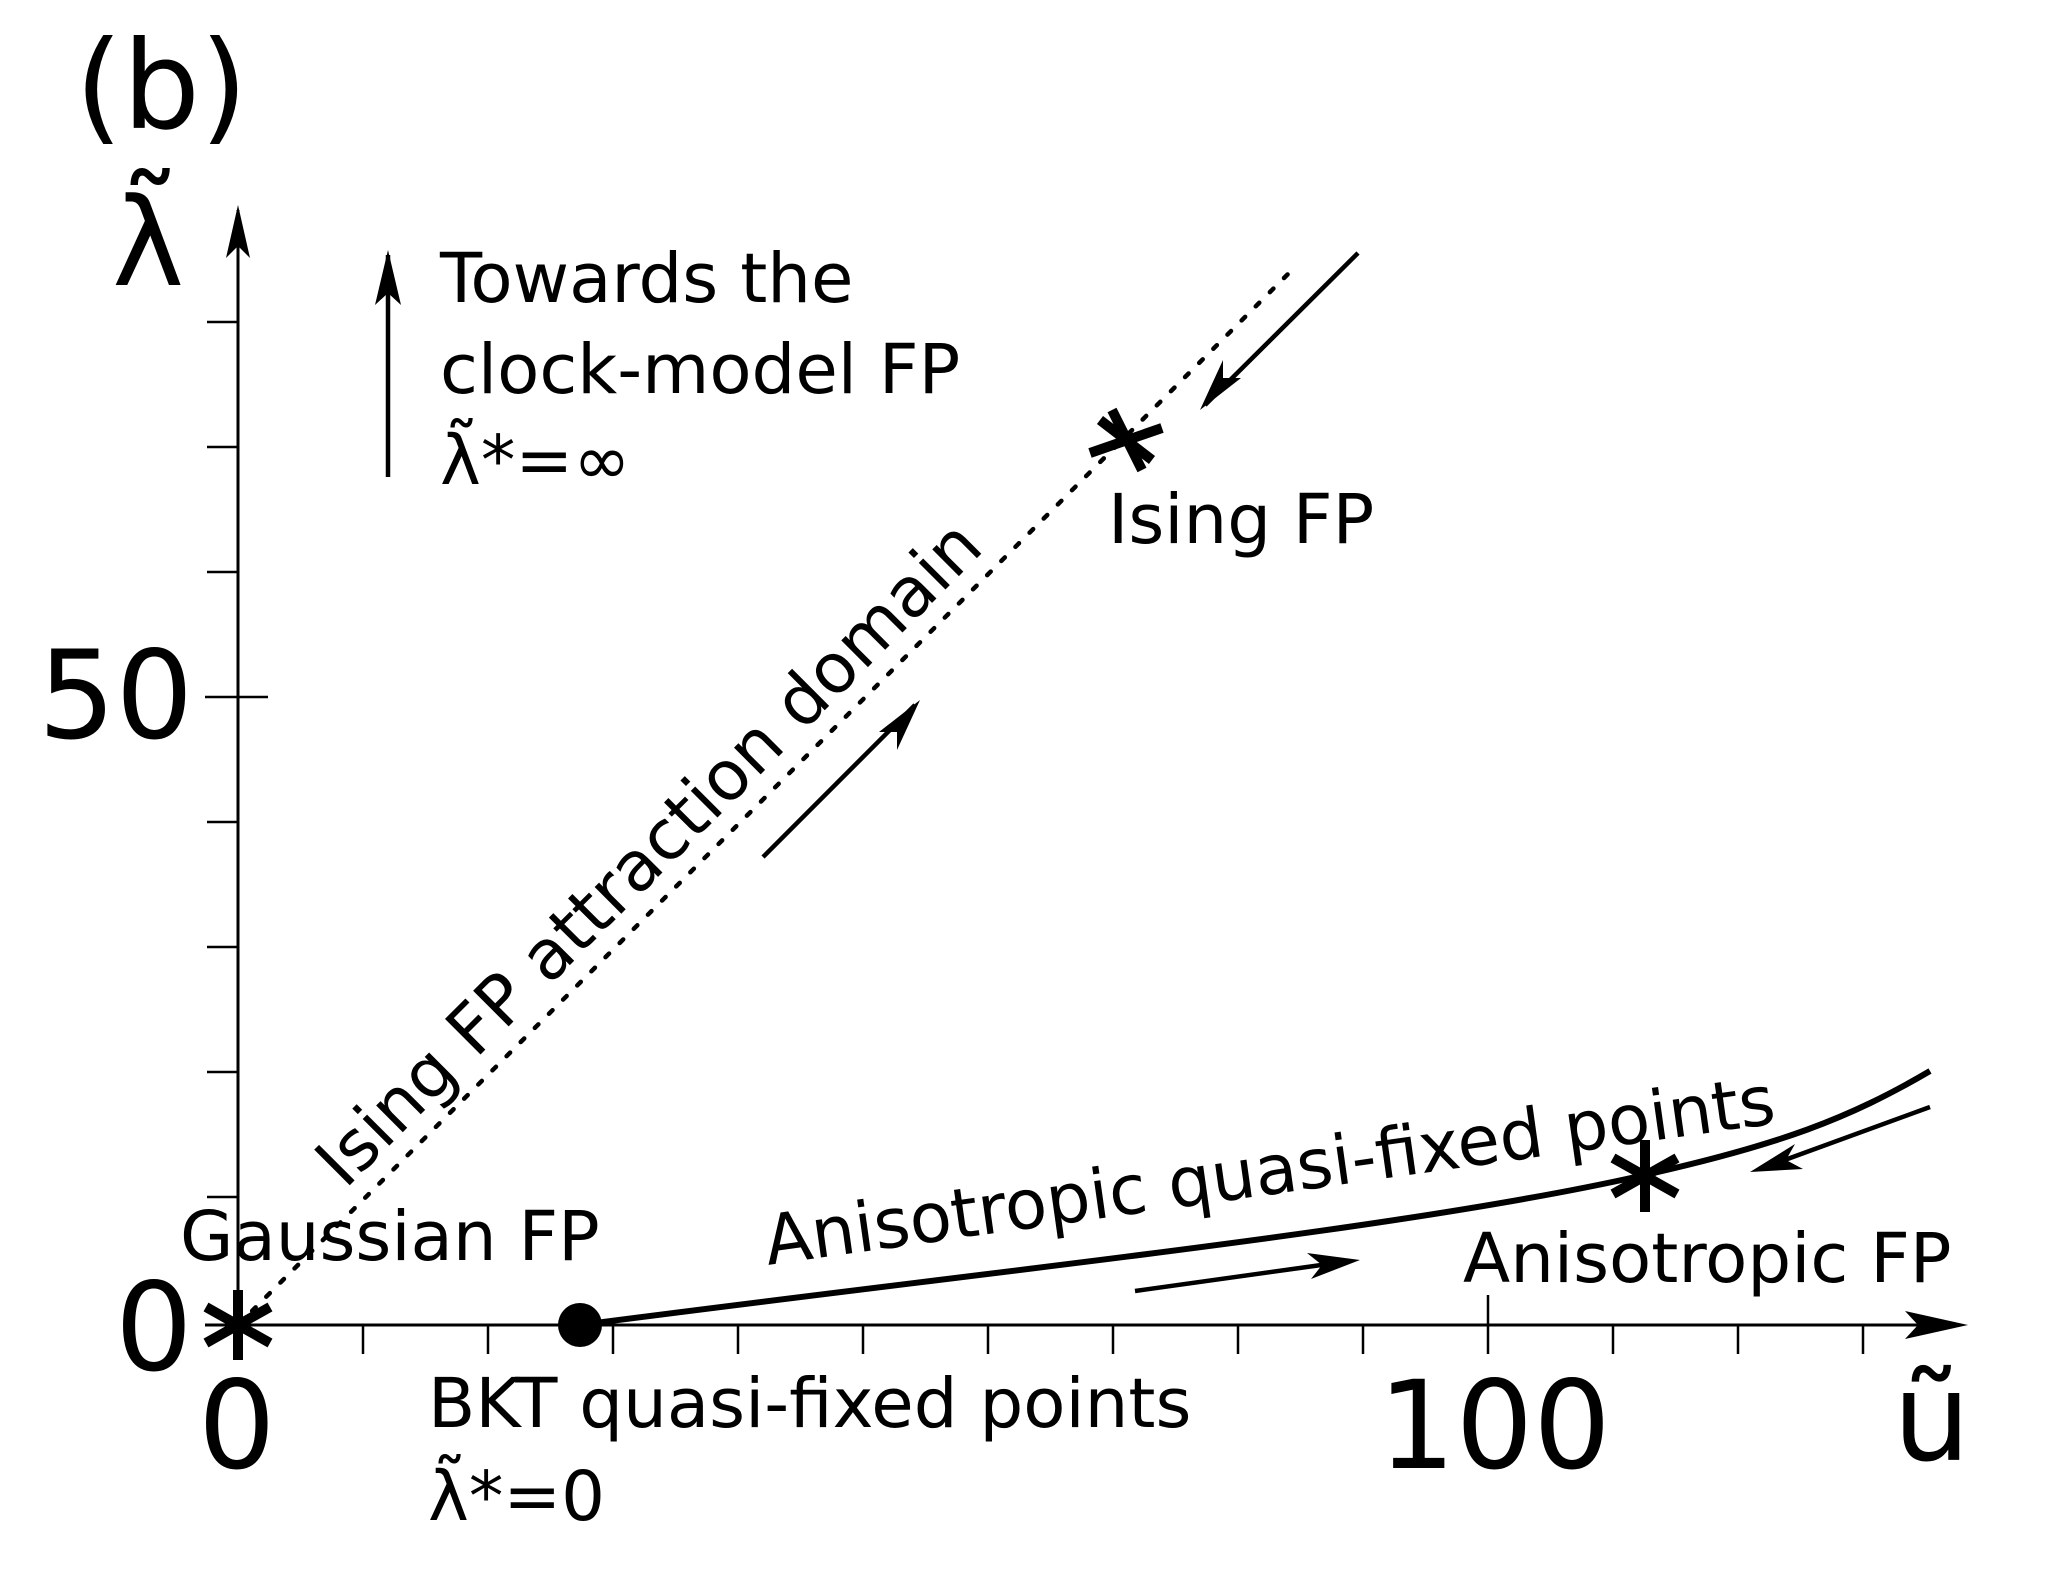 The height and width of the screenshot is (1584, 2046). I want to click on towards-label-line1: Towards the, so click(646, 279).